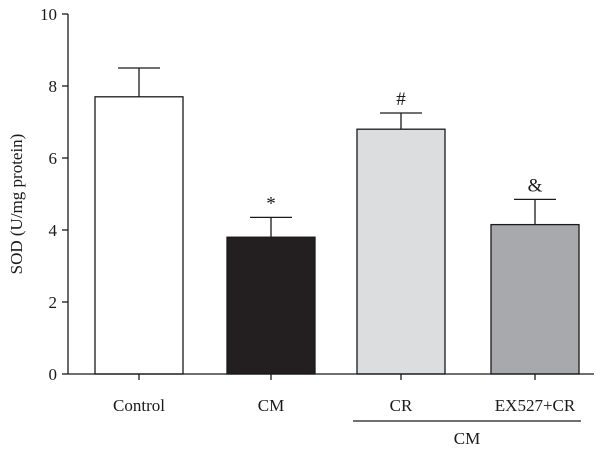 This screenshot has height=453, width=600. Describe the element at coordinates (53, 302) in the screenshot. I see `y-tick-label: 2` at that location.